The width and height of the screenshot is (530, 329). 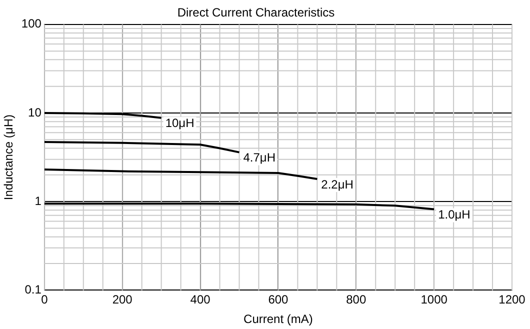 I want to click on annotation: 1.0μH, so click(x=454, y=215).